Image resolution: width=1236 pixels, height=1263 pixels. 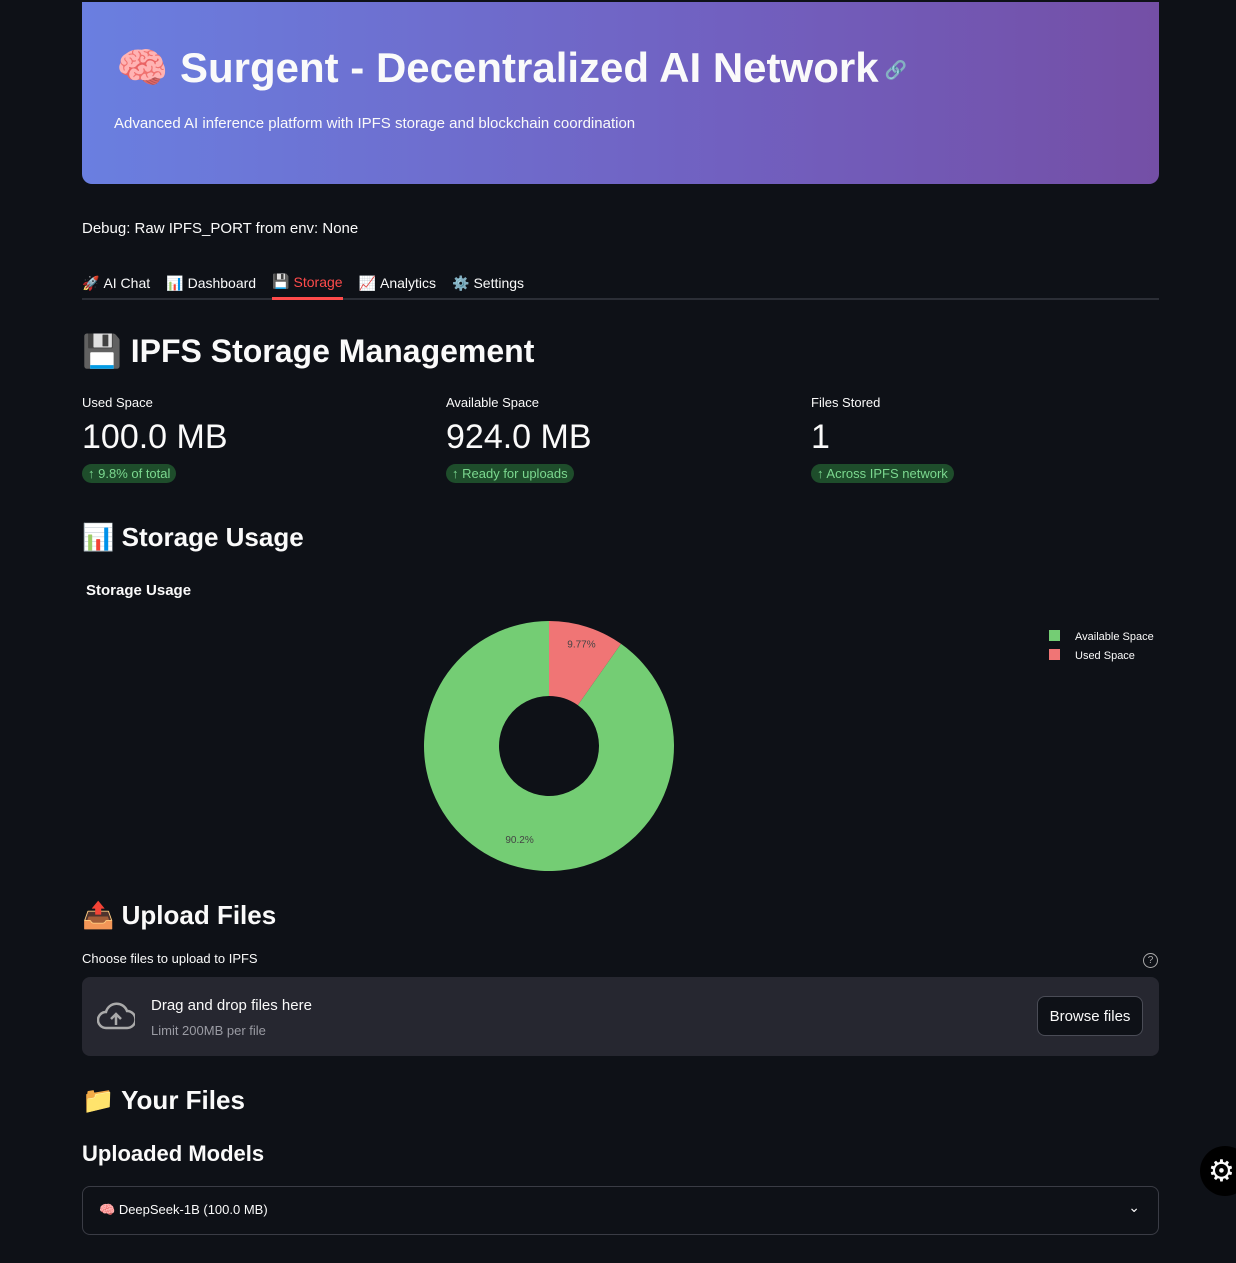 I want to click on browse-files-button: Browse files, so click(x=1090, y=1016).